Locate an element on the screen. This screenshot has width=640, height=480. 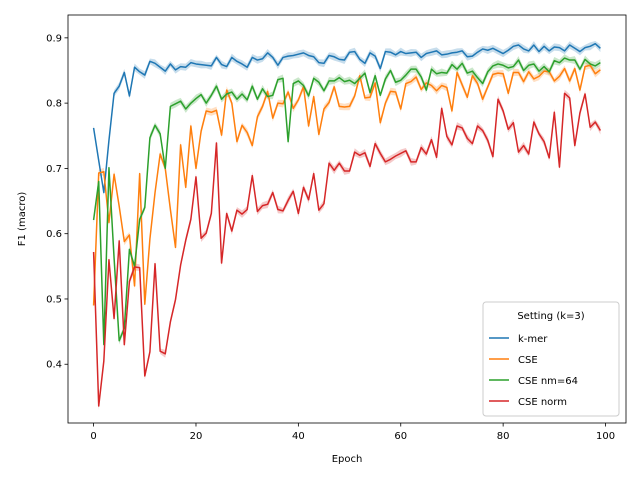
y-axis-label: F1 (macro) is located at coordinates (22, 219).